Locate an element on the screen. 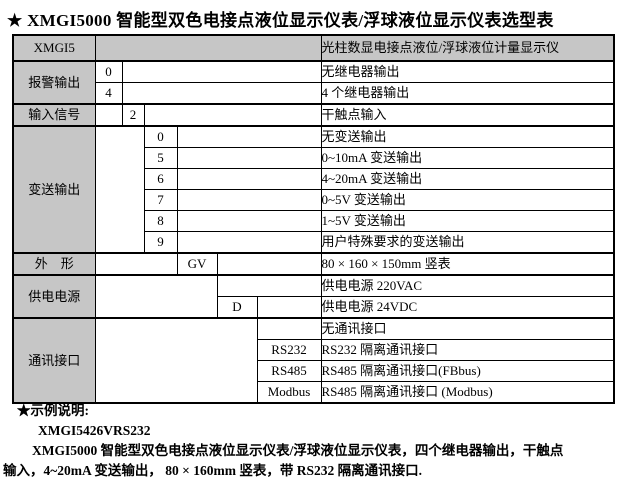 The image size is (629, 481). section-label-input-signal: 输入信号 is located at coordinates (54, 115).